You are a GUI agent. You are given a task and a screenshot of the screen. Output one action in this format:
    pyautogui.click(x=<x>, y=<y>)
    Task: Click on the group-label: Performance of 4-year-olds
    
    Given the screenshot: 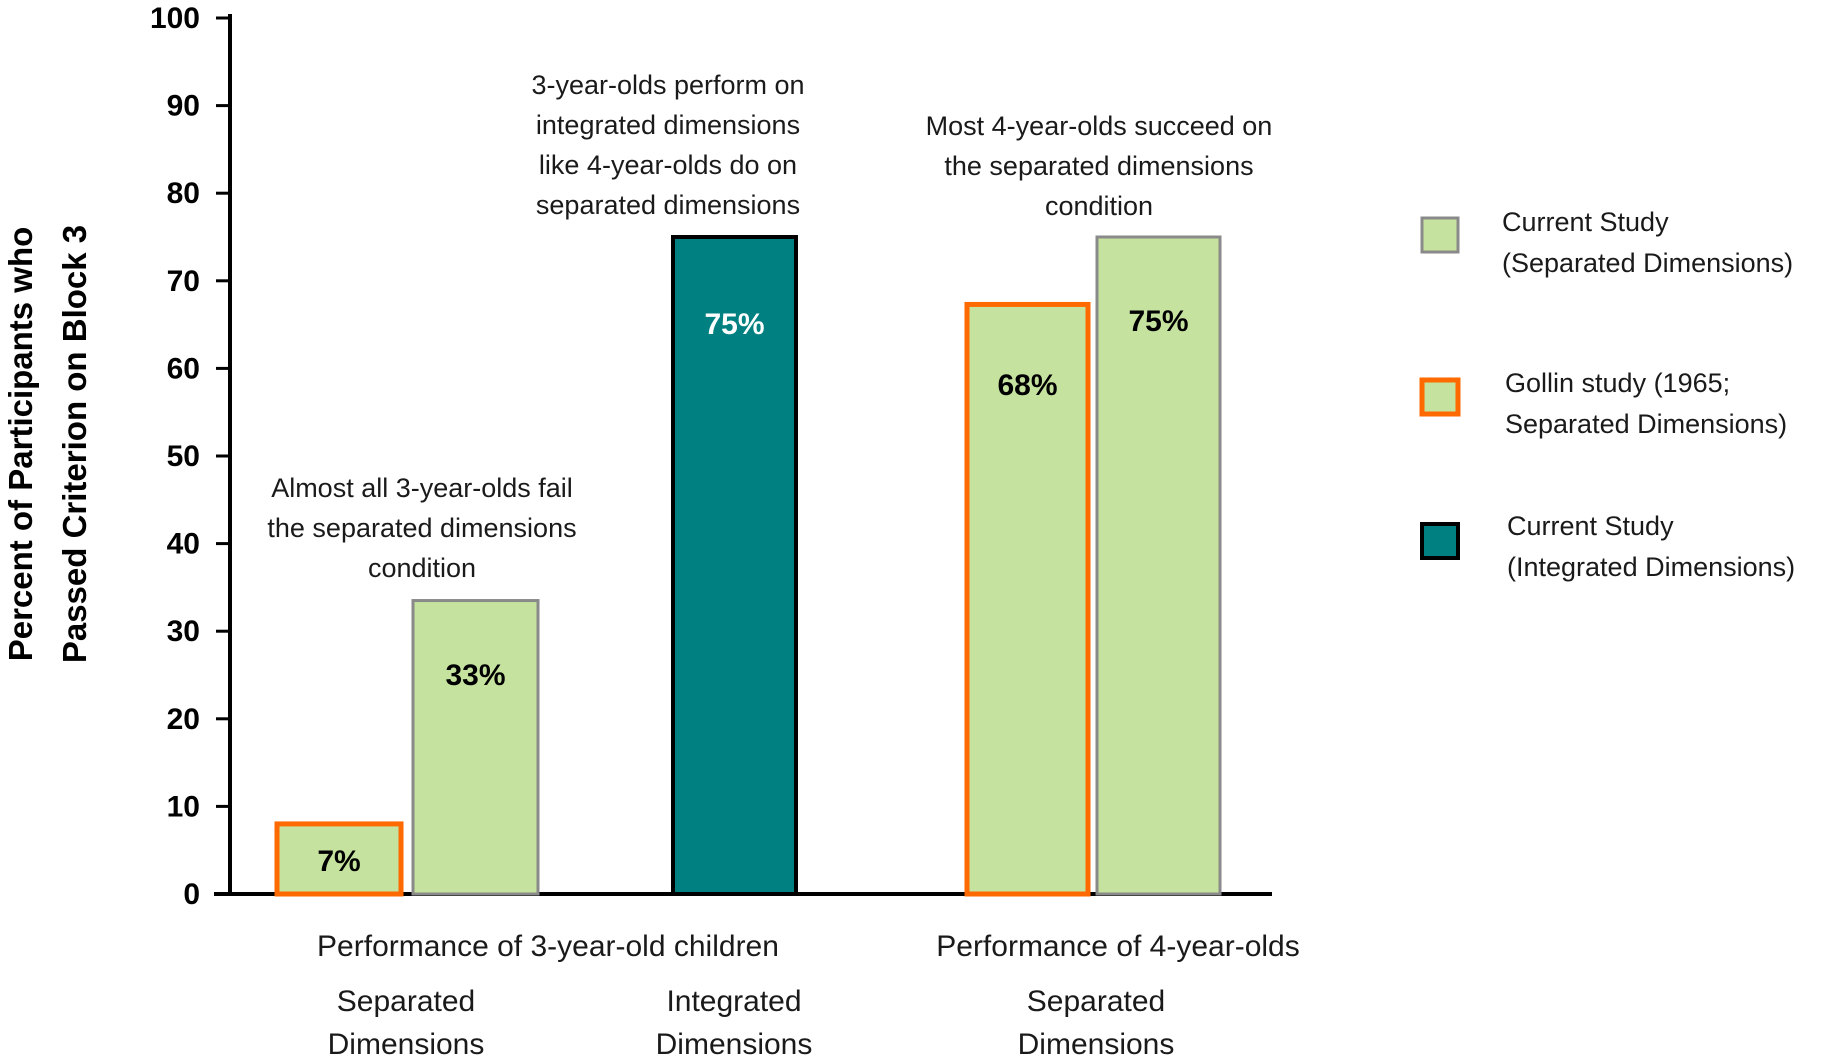 What is the action you would take?
    pyautogui.click(x=1118, y=946)
    